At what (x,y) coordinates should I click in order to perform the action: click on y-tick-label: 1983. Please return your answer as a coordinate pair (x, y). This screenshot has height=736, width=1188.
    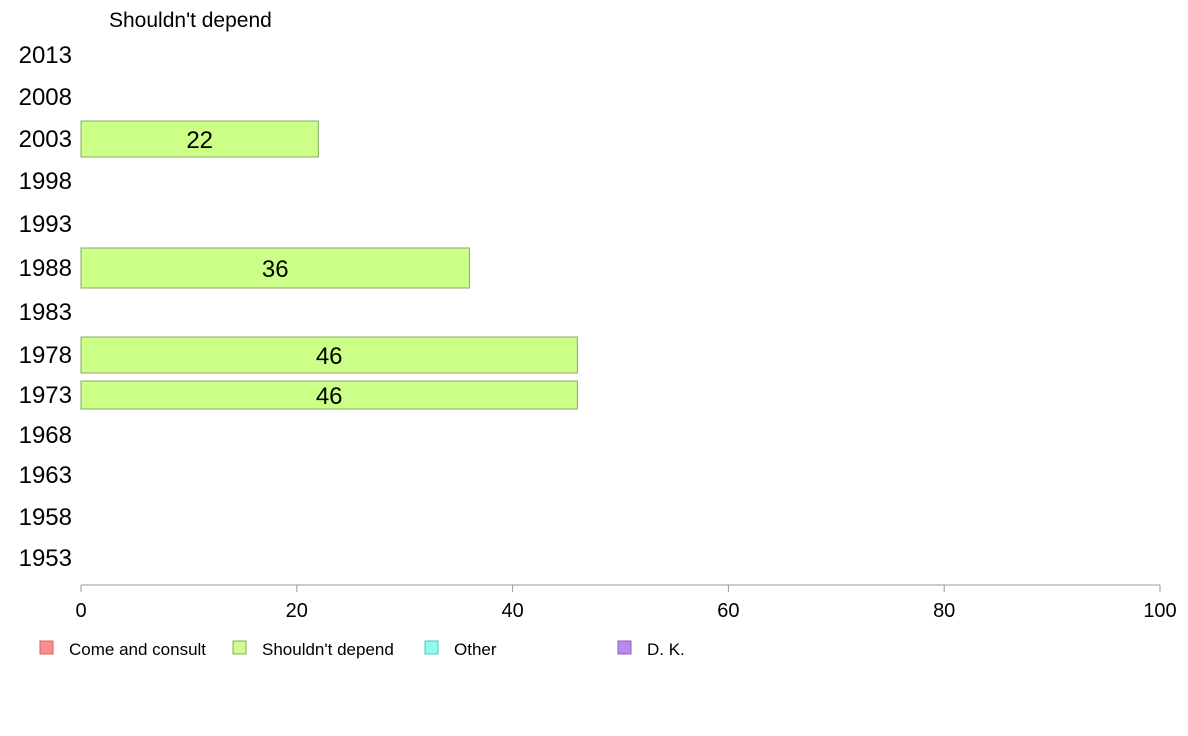
    Looking at the image, I should click on (45, 312).